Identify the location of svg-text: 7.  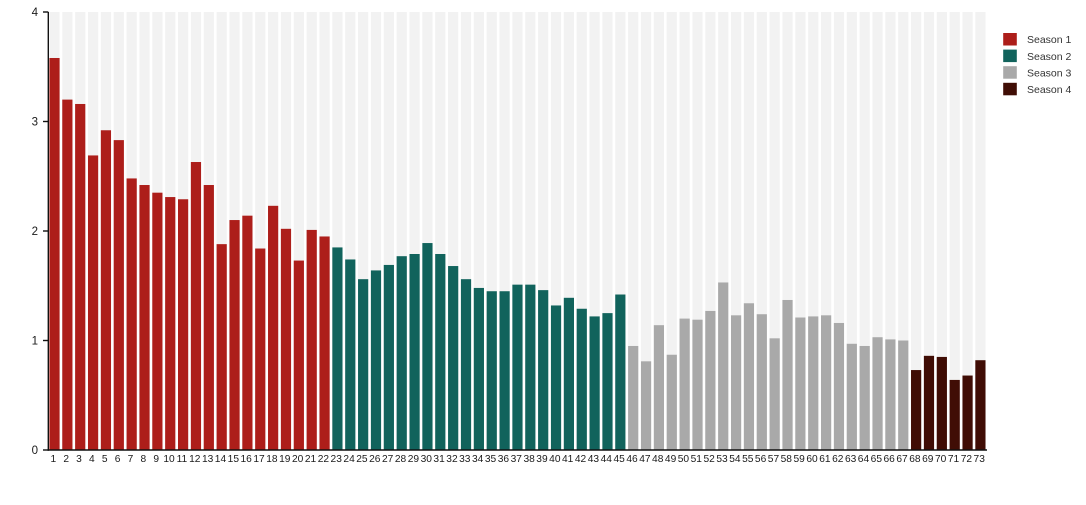
(131, 459).